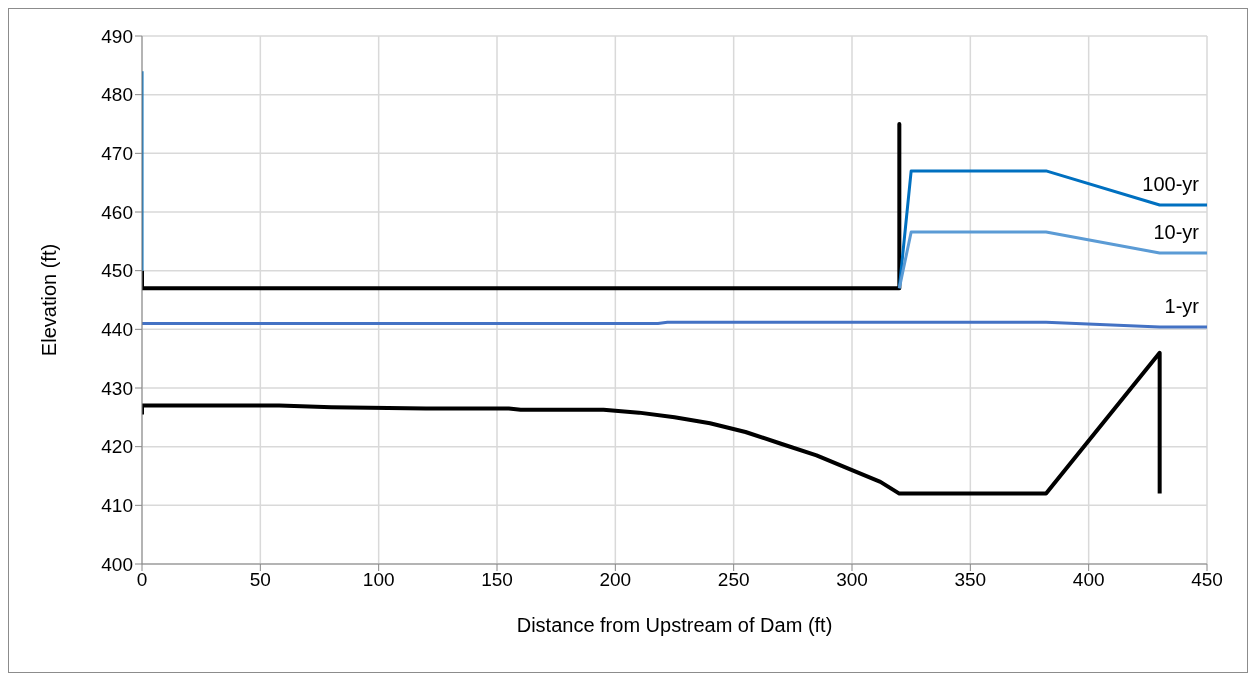 The image size is (1252, 677). What do you see at coordinates (1176, 232) in the screenshot?
I see `series-label: 10-yr` at bounding box center [1176, 232].